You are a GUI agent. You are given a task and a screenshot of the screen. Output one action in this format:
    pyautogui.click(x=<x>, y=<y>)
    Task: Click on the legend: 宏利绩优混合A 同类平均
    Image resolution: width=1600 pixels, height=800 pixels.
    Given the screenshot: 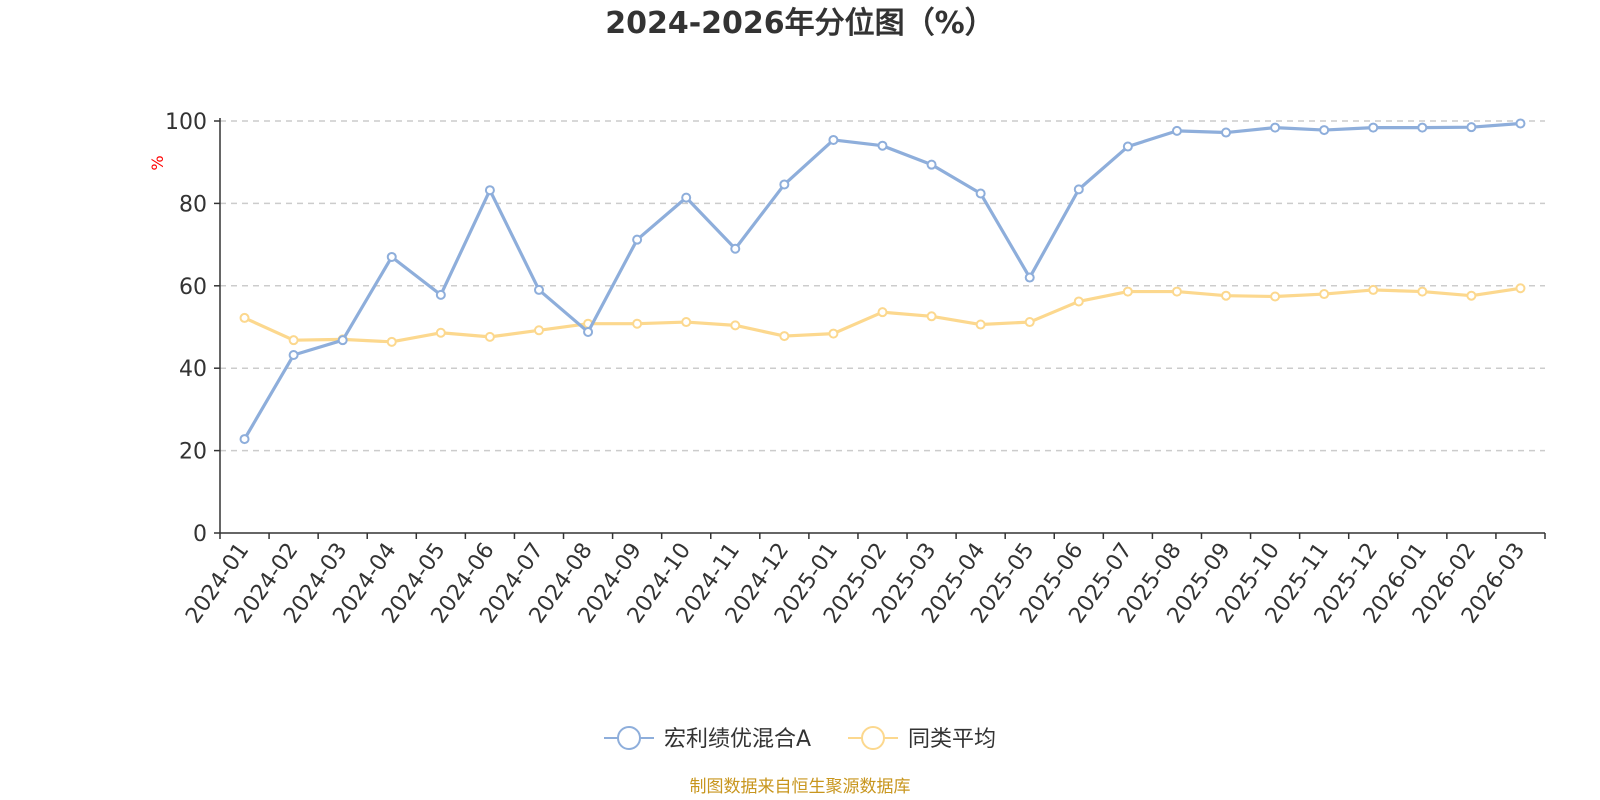 What is the action you would take?
    pyautogui.click(x=800, y=739)
    